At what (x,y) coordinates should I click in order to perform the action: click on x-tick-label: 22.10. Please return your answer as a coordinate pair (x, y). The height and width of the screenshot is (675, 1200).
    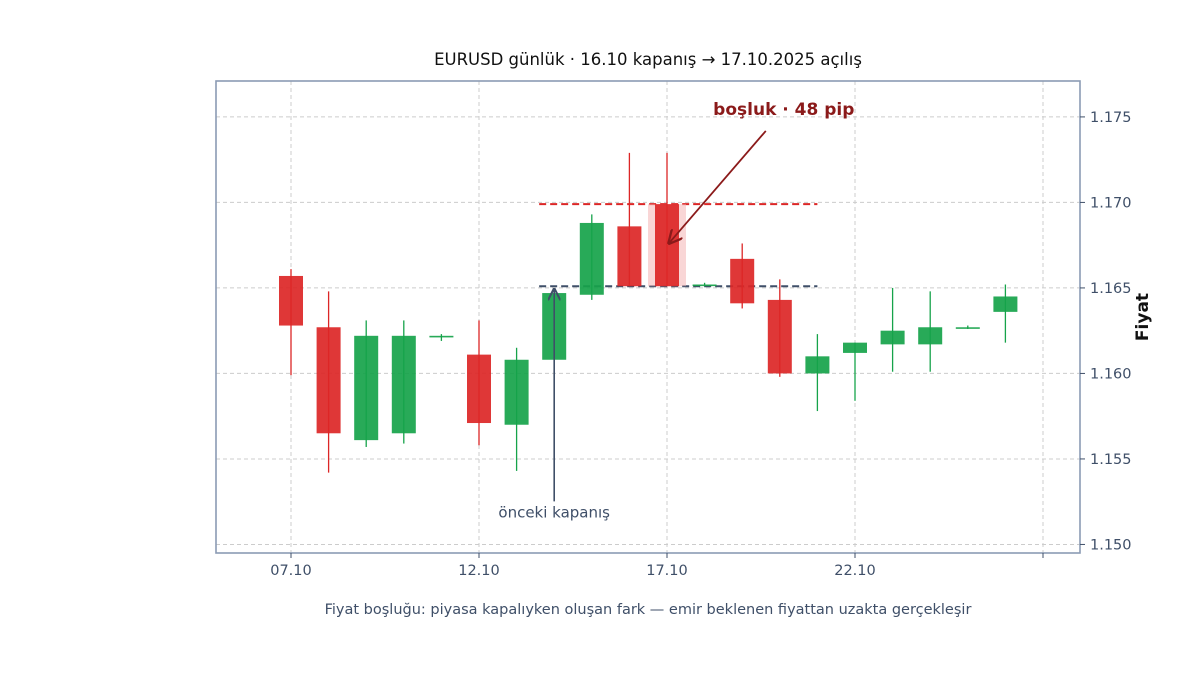
    Looking at the image, I should click on (855, 571).